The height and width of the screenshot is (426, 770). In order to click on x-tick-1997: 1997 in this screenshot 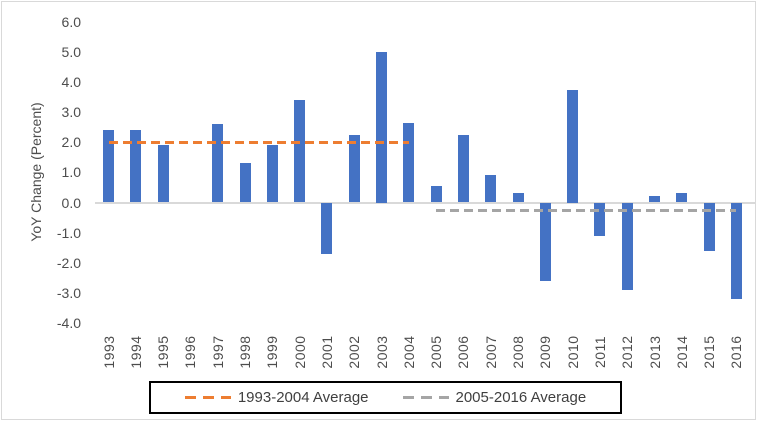, I will do `click(217, 352)`.